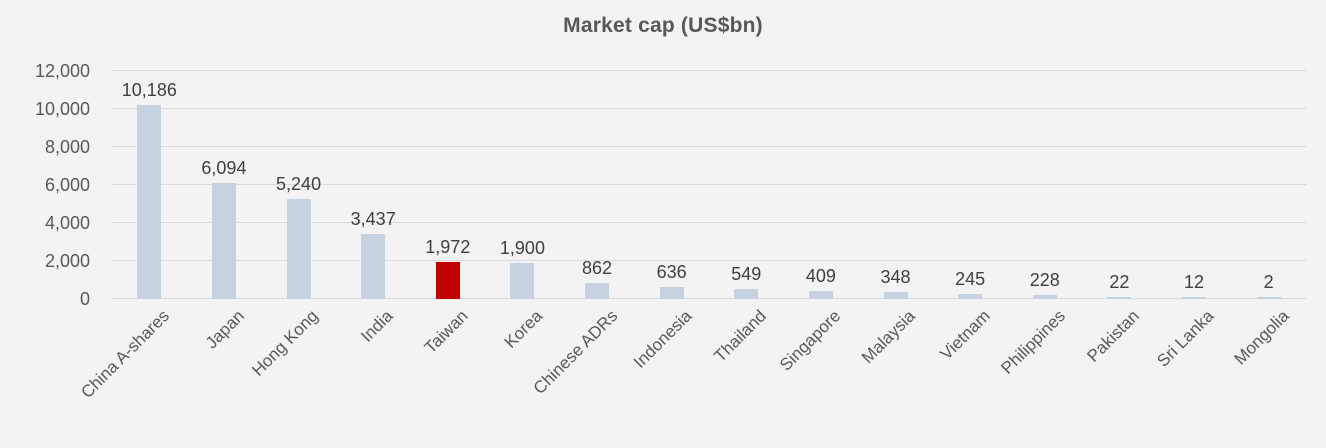 Image resolution: width=1326 pixels, height=448 pixels. Describe the element at coordinates (125, 354) in the screenshot. I see `category-label: China A-shares` at that location.